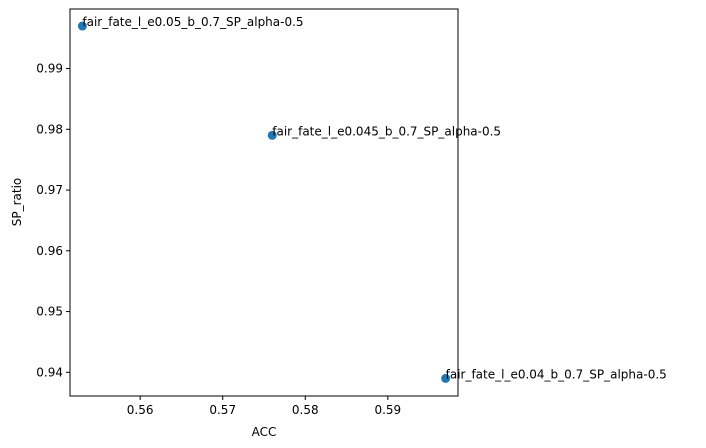 This screenshot has height=448, width=706. What do you see at coordinates (264, 406) in the screenshot?
I see `x-axis: 0.56 0.57 0.58 0.59` at bounding box center [264, 406].